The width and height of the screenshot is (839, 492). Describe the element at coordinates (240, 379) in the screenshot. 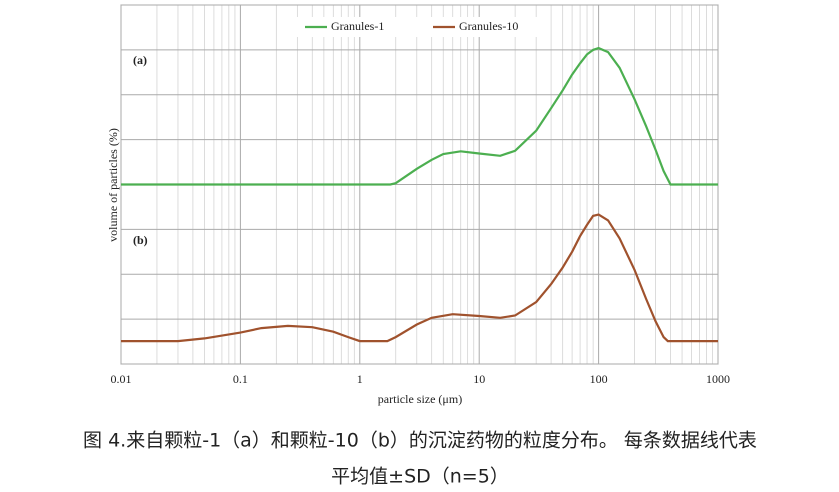

I see `x-tick-label: 0.1` at that location.